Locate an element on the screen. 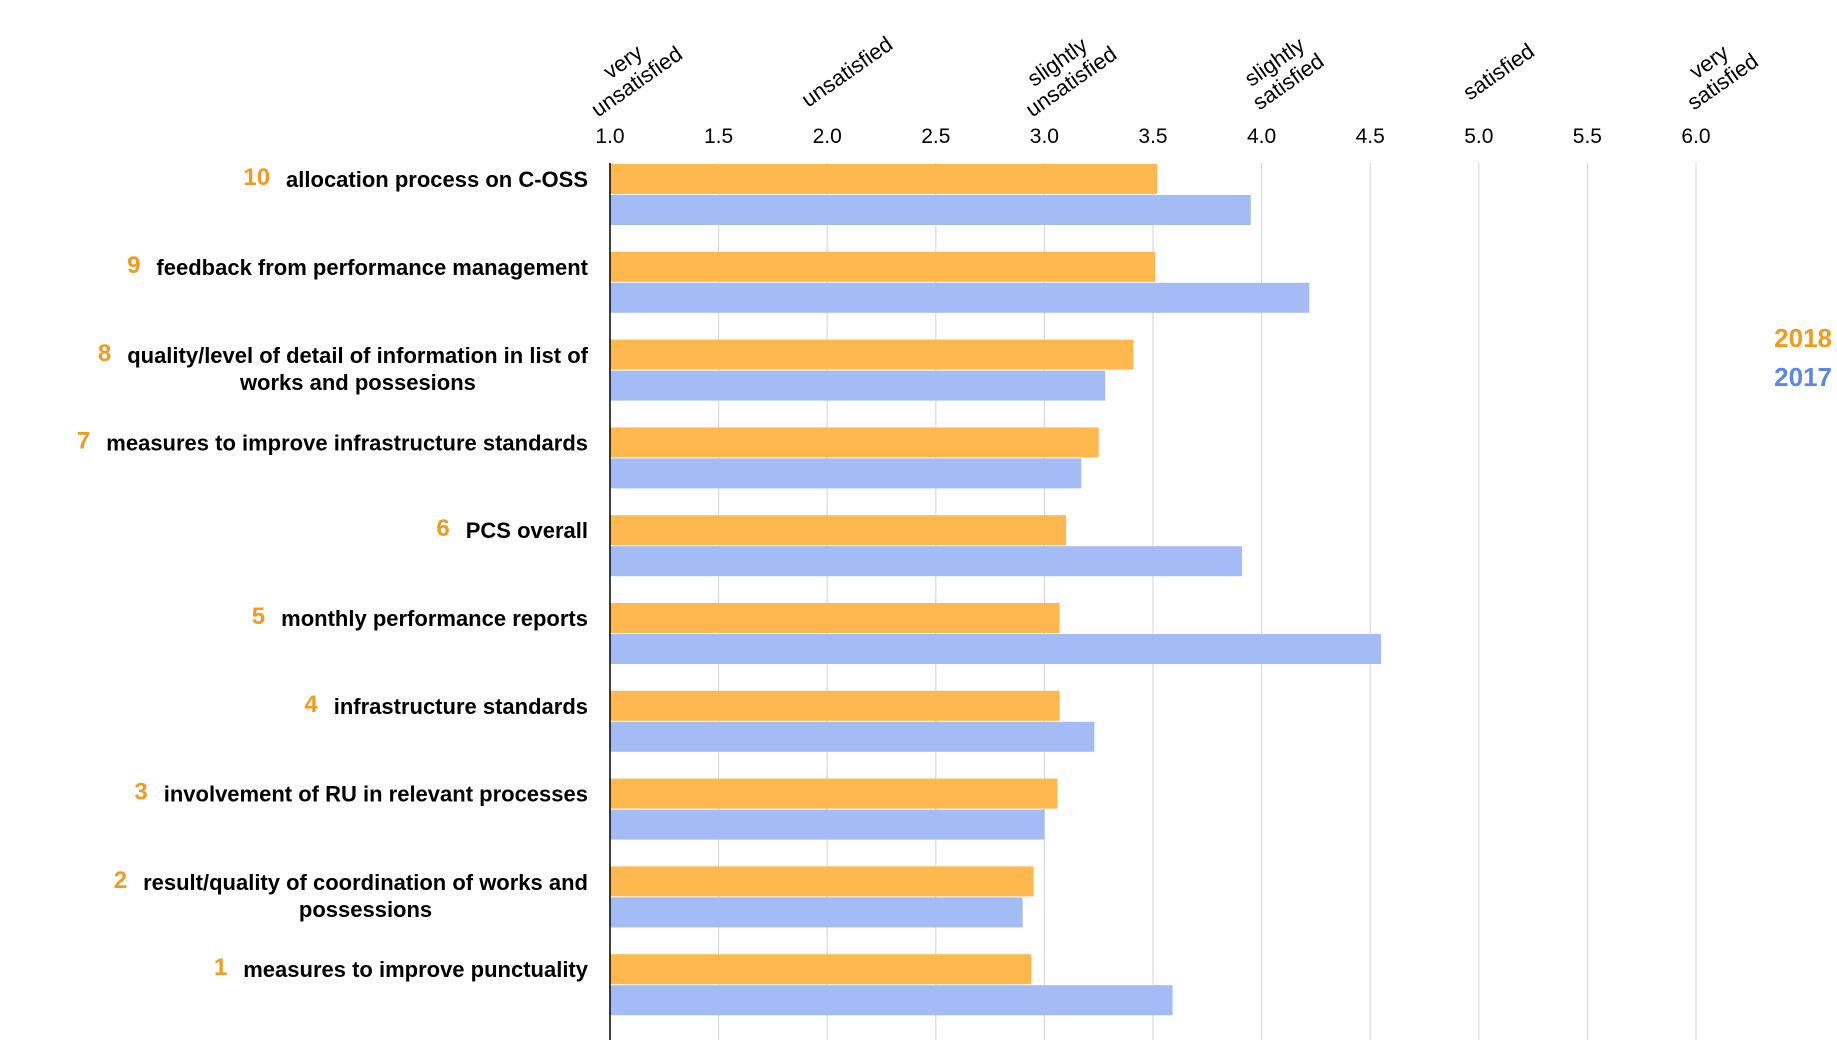 The width and height of the screenshot is (1837, 1040). scale-label: satisfied is located at coordinates (1498, 71).